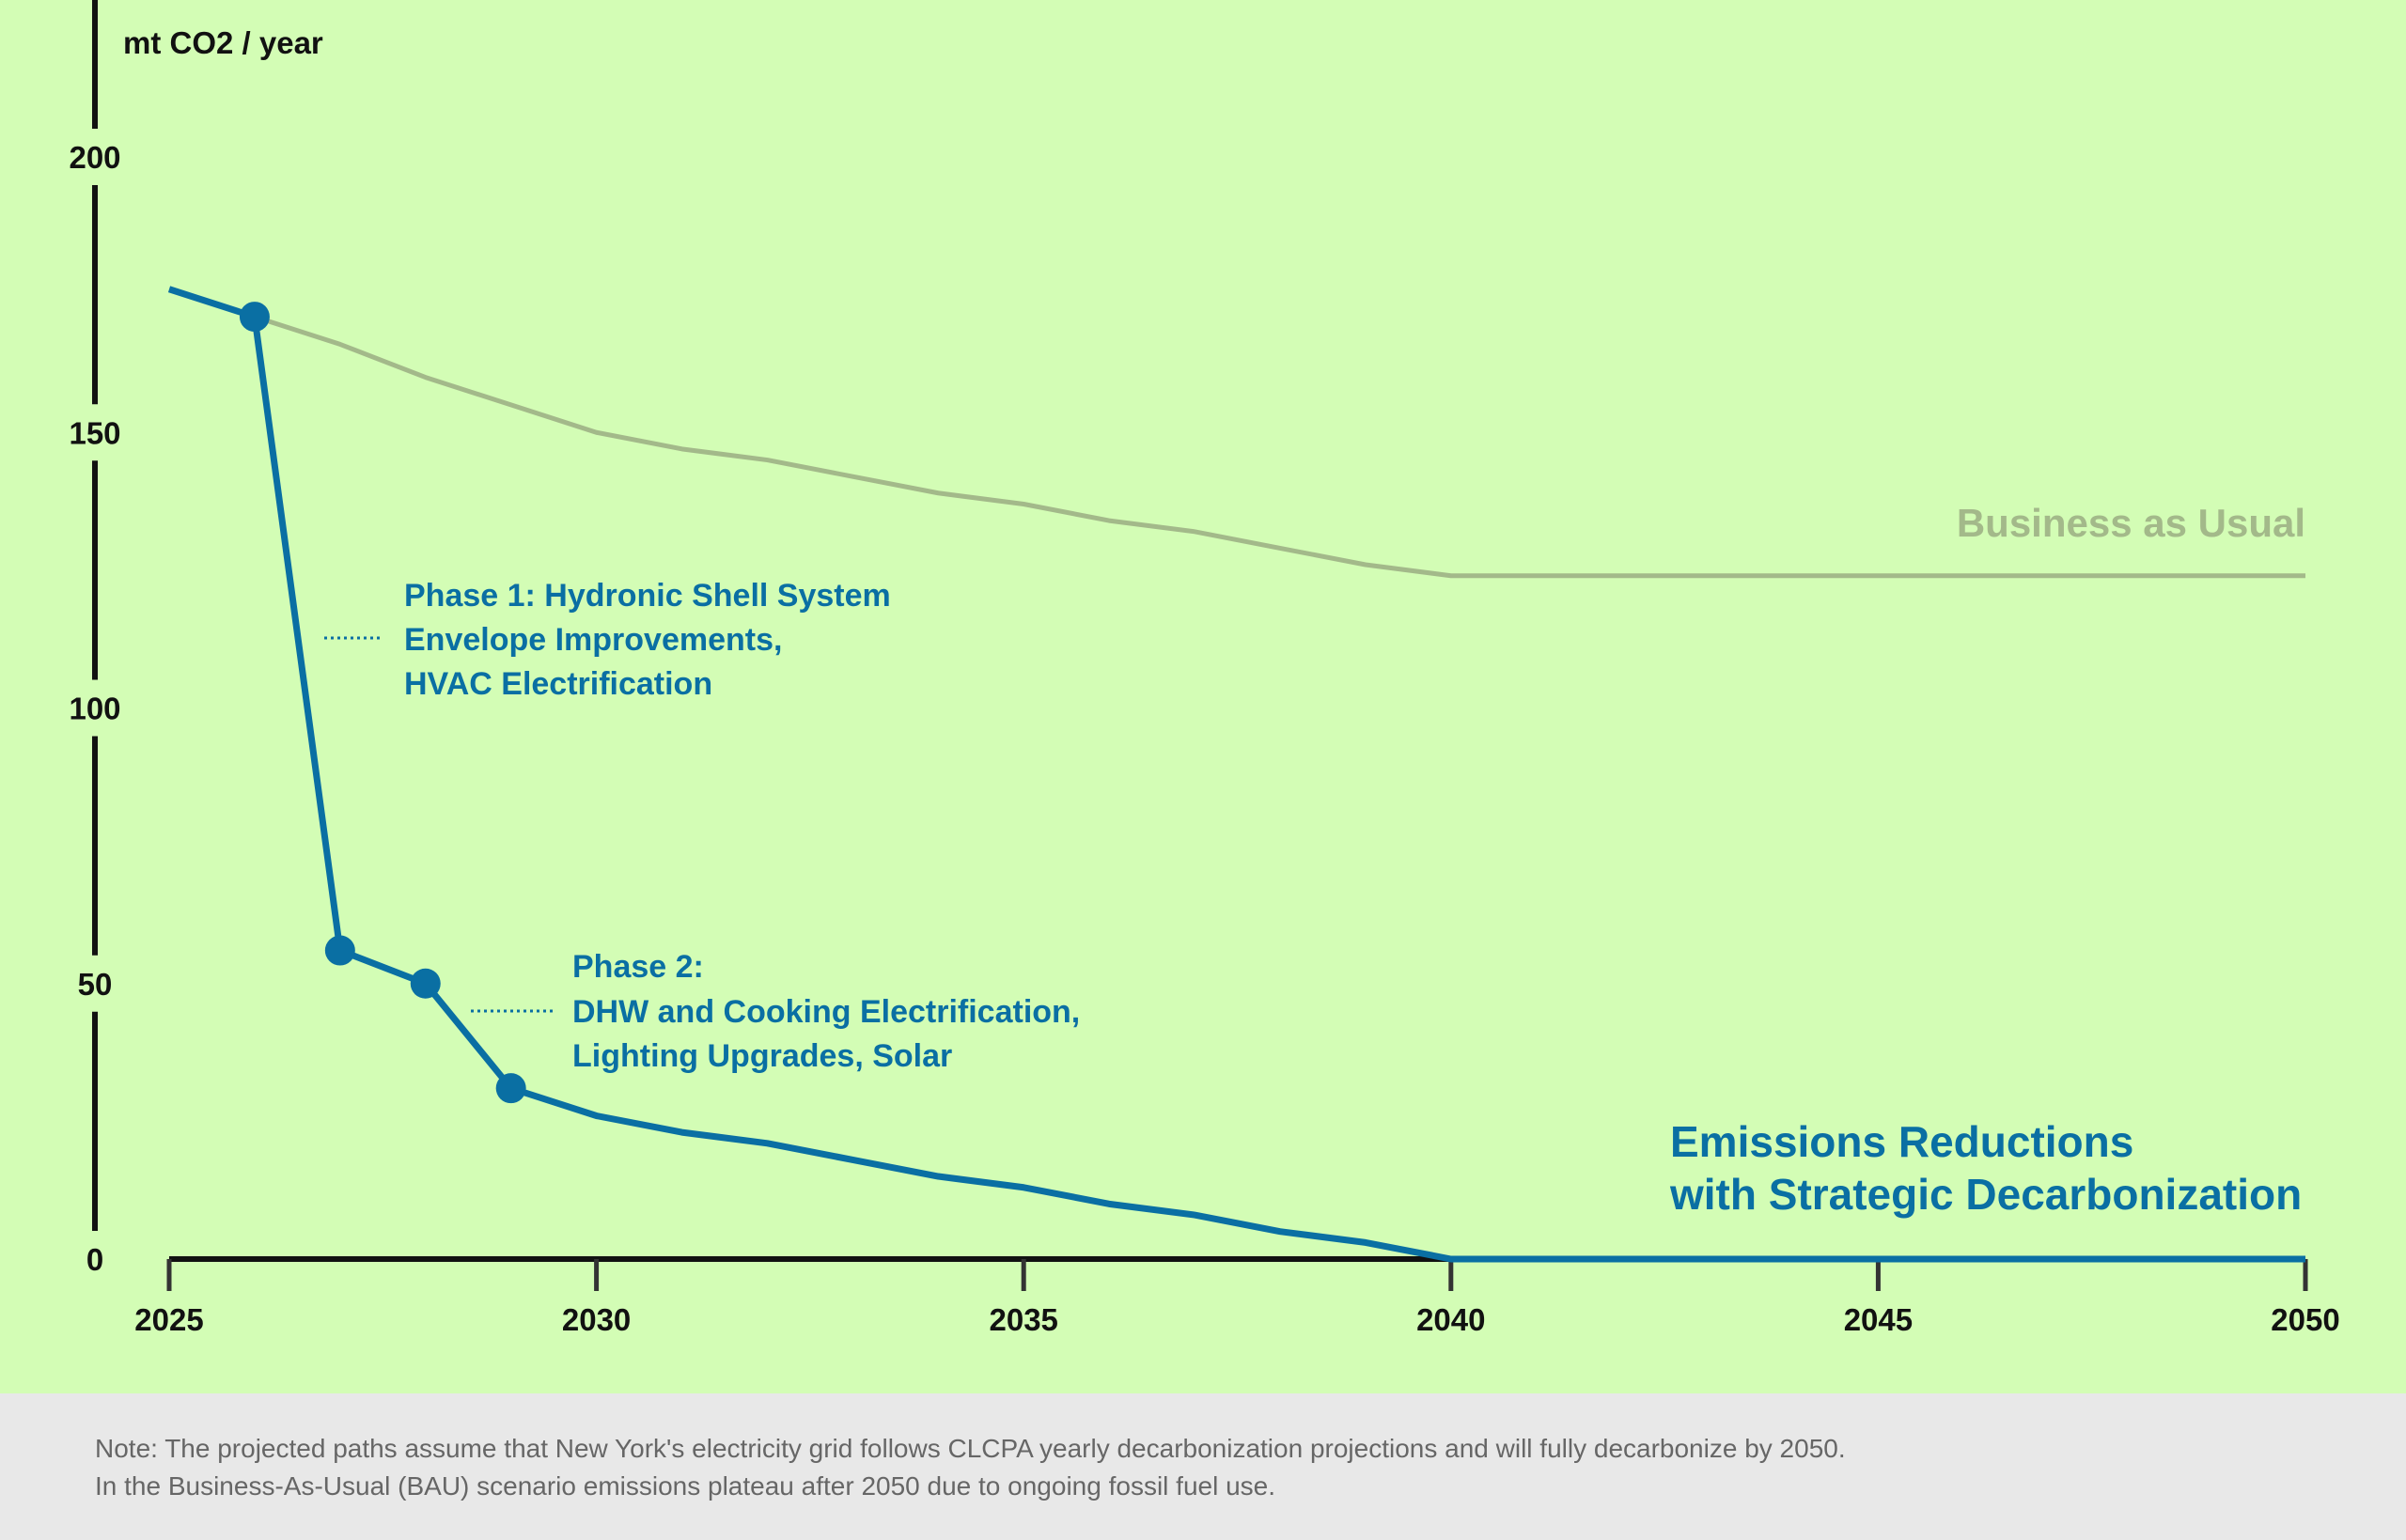 The height and width of the screenshot is (1540, 2406). Describe the element at coordinates (1901, 1141) in the screenshot. I see `decarb-label-line1: Emissions Reductions` at that location.